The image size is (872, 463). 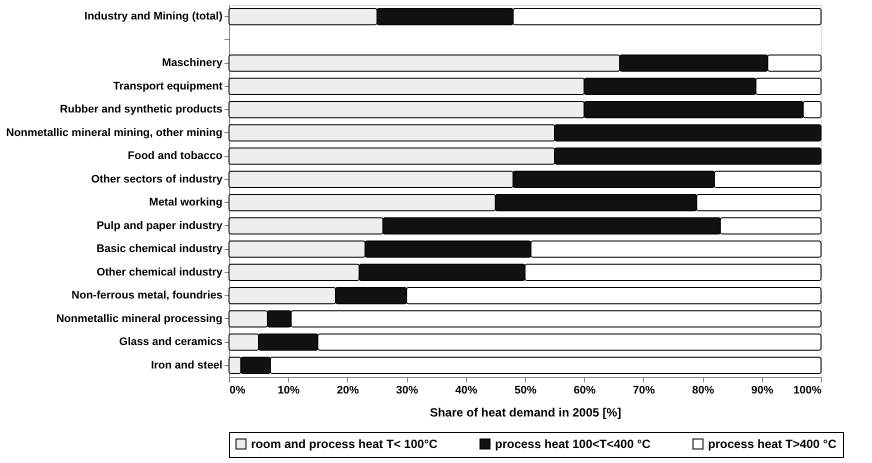 I want to click on x-tick-label: 90%, so click(x=762, y=390).